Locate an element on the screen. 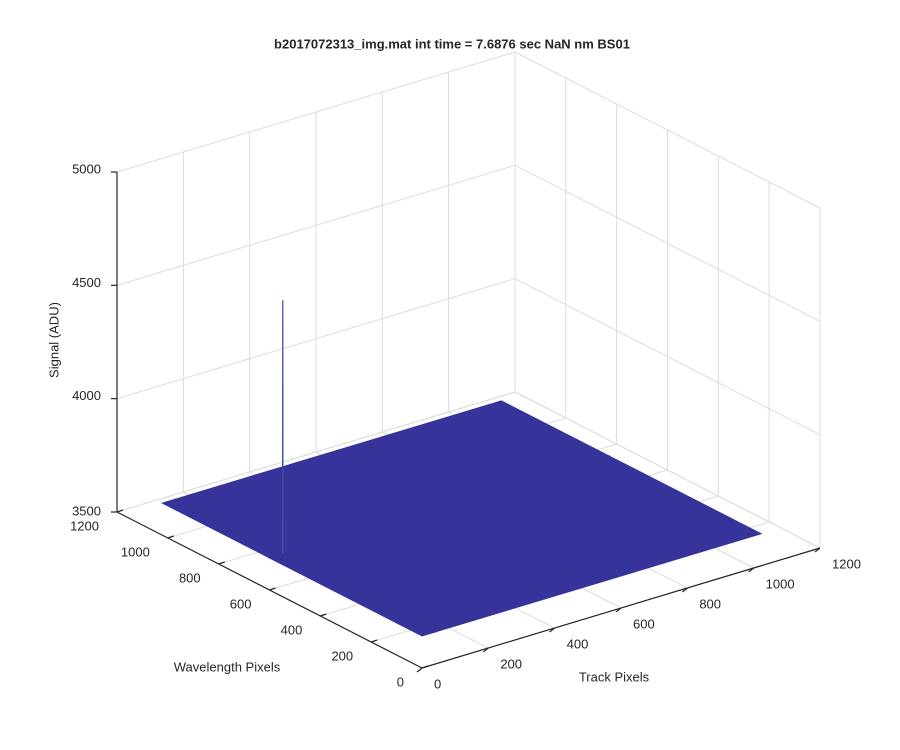  z-axis-label: Signal (ADU) is located at coordinates (53, 340).